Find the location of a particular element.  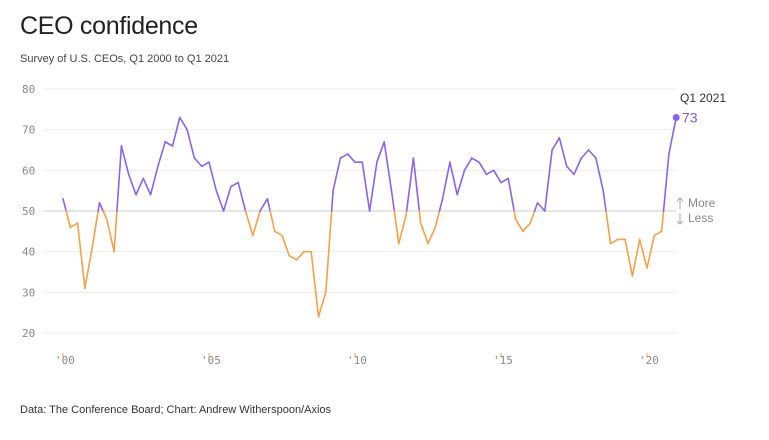

y-axis-ticks: 80 70 60 50 40 30 20 is located at coordinates (28, 211).